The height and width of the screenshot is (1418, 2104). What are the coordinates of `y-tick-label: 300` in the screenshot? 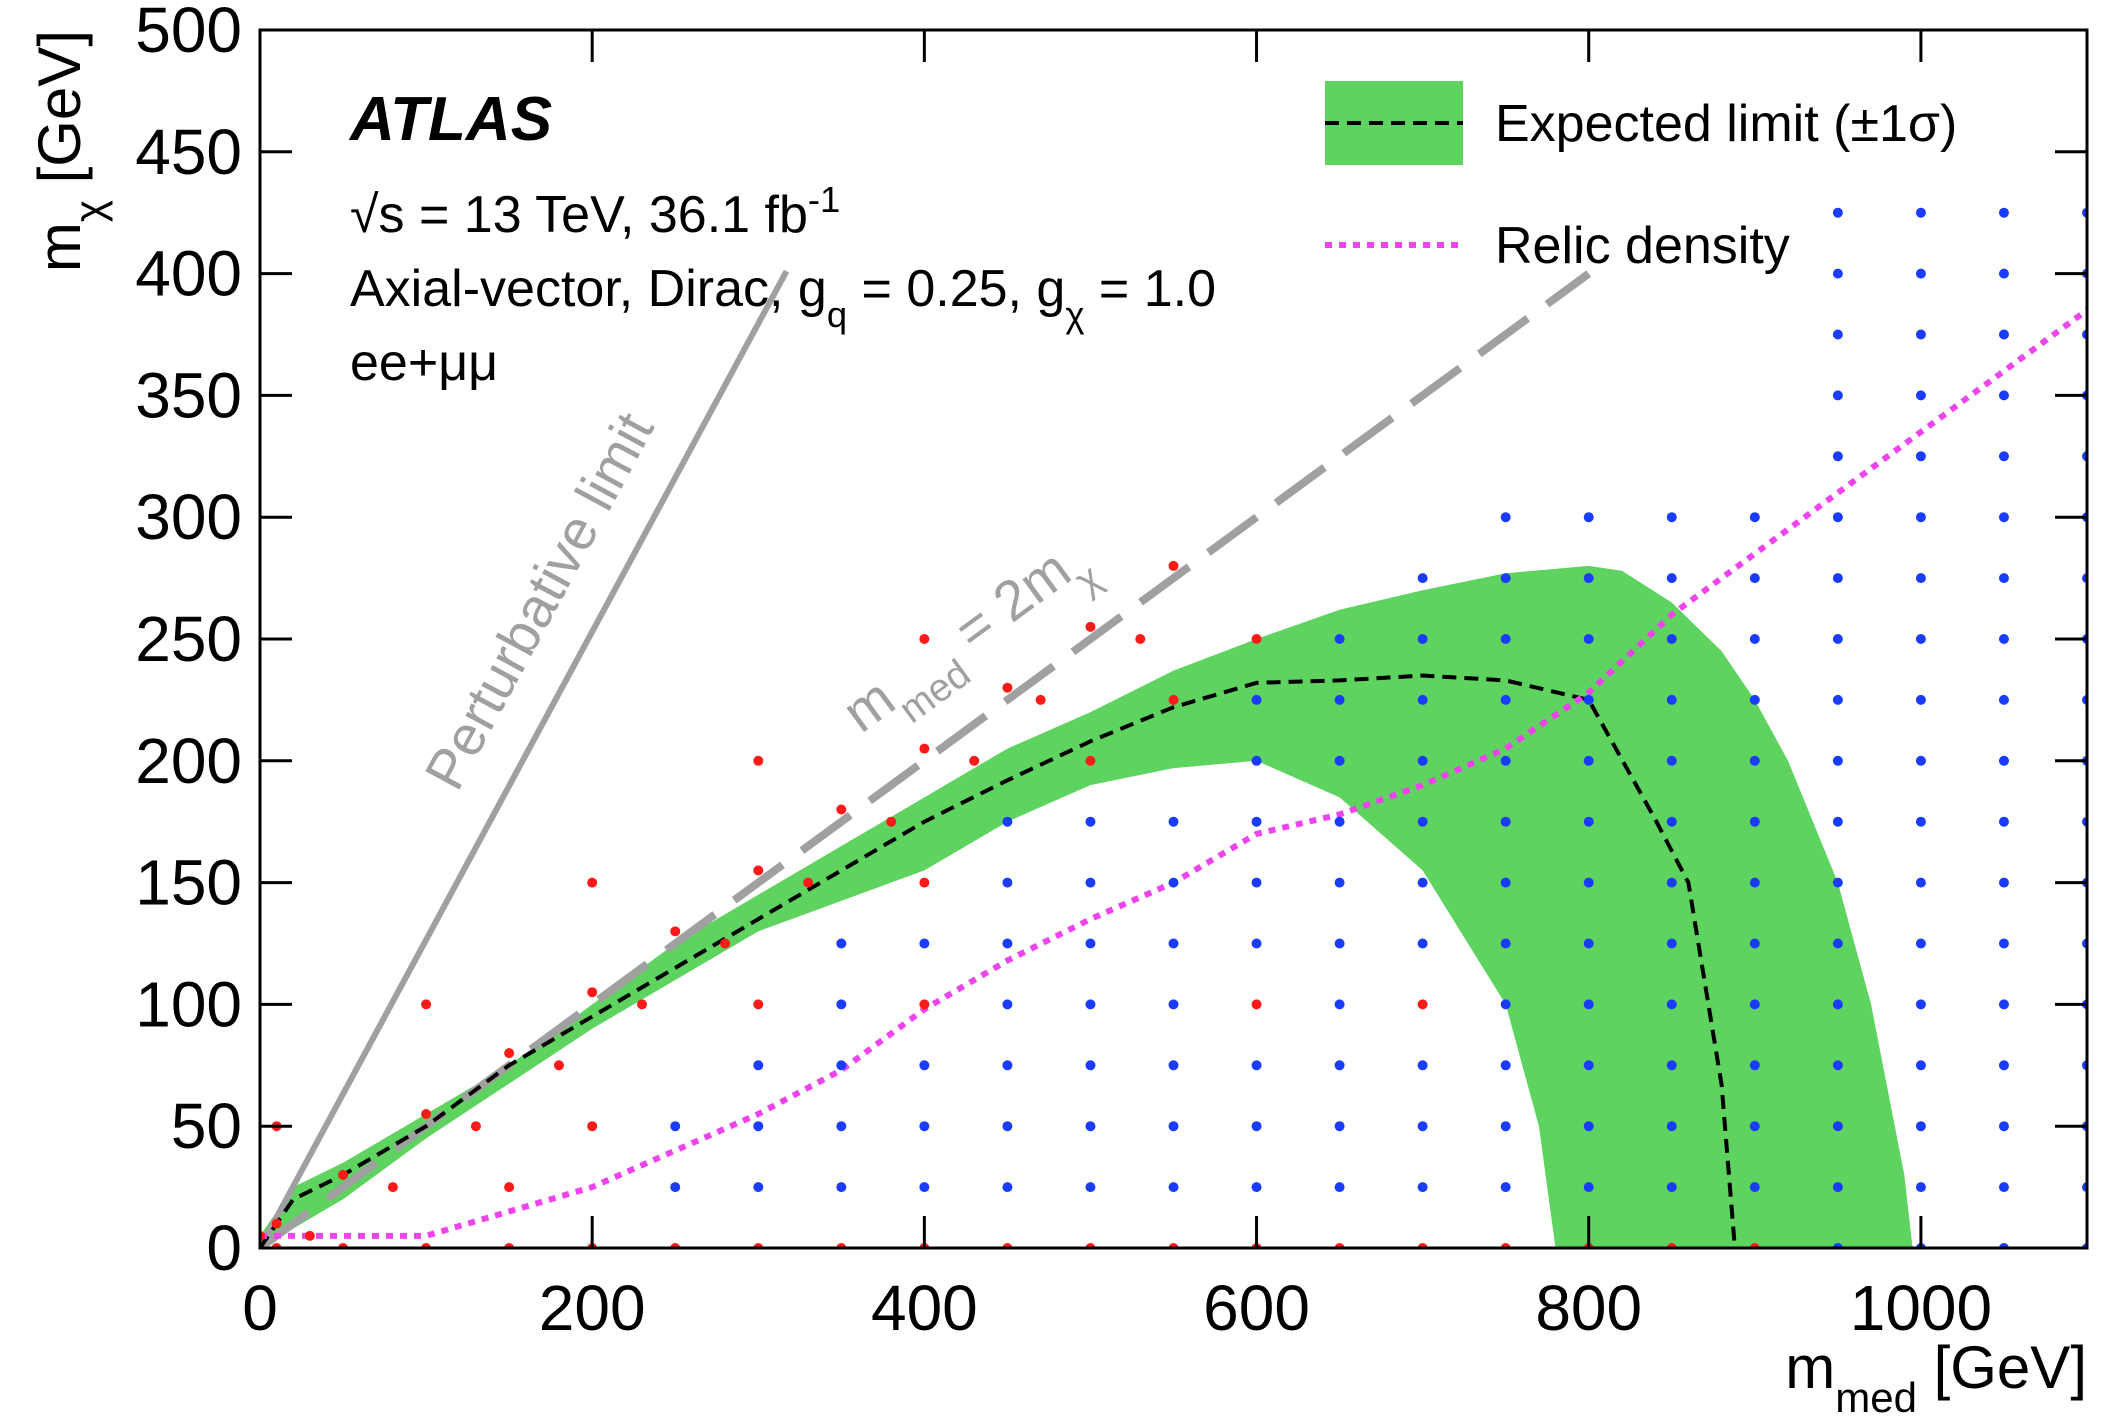 It's located at (188, 517).